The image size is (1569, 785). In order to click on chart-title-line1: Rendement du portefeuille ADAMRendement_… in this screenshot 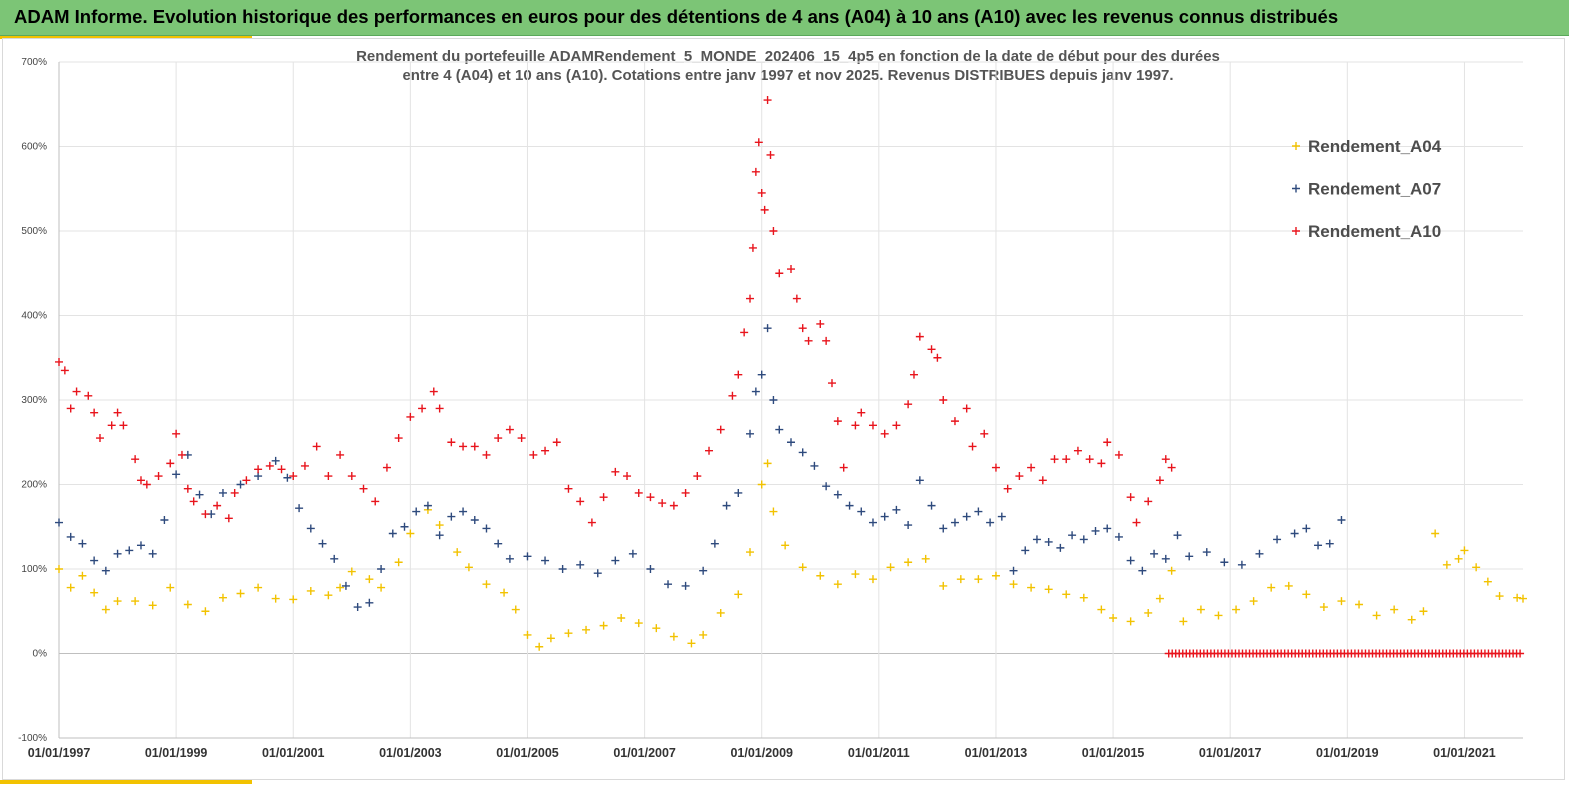, I will do `click(788, 56)`.